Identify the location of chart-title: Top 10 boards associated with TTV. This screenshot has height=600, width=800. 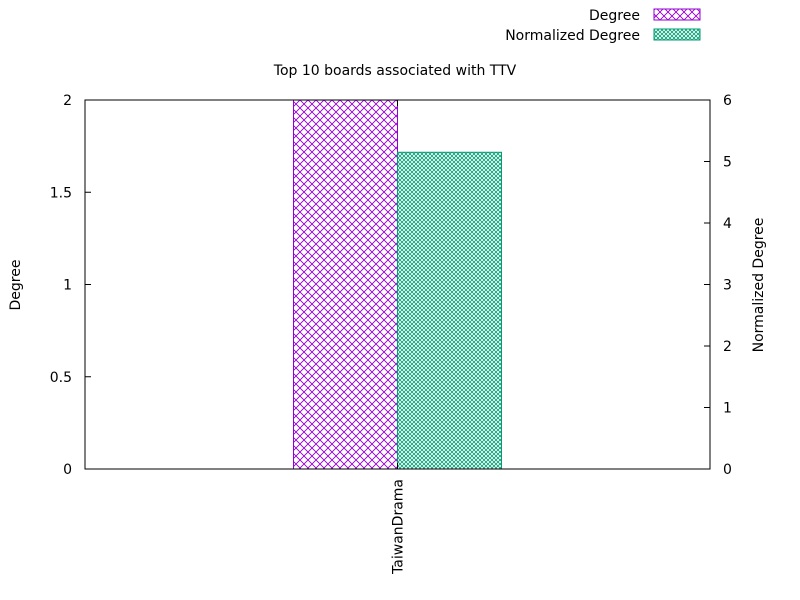
(395, 71).